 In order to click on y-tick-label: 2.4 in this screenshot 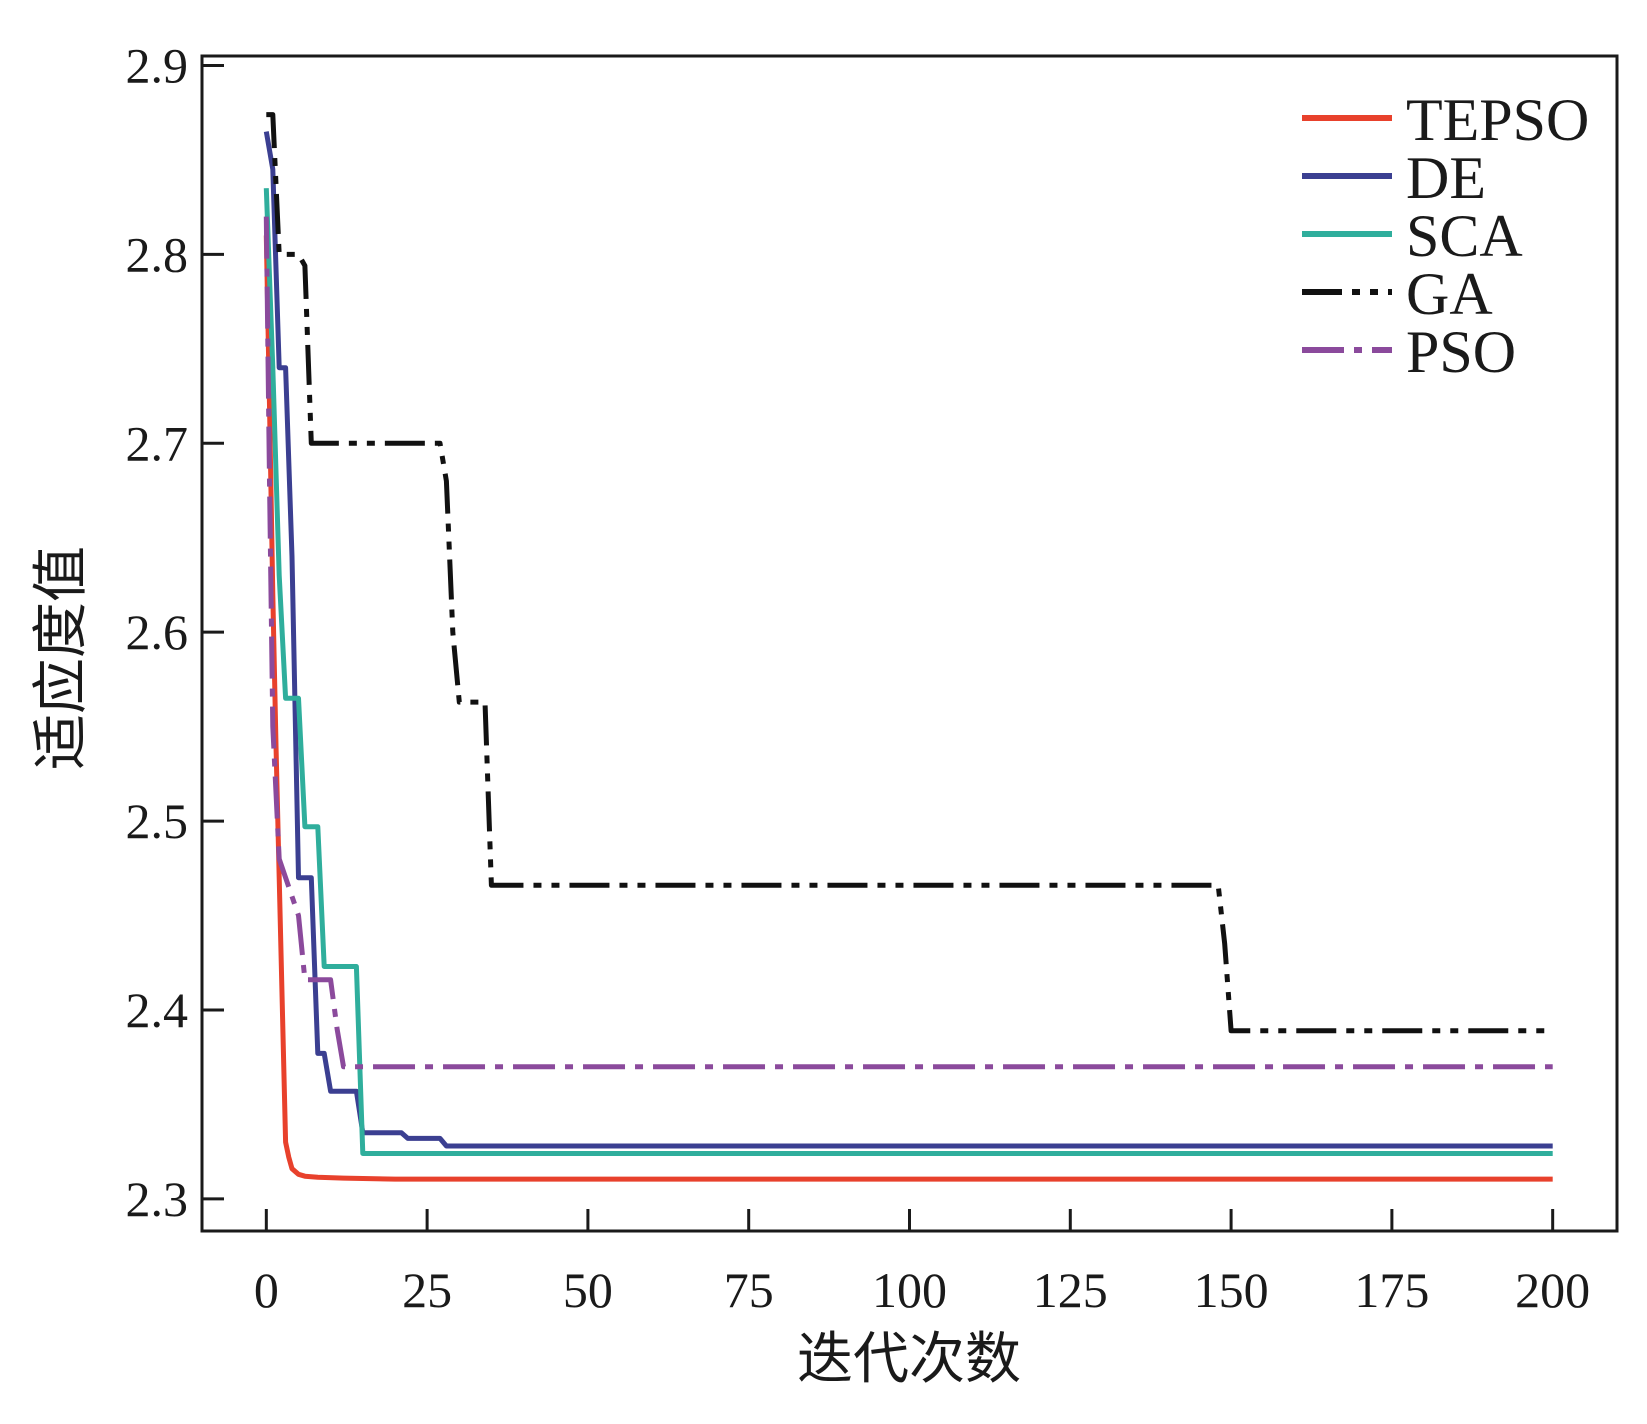, I will do `click(157, 1010)`.